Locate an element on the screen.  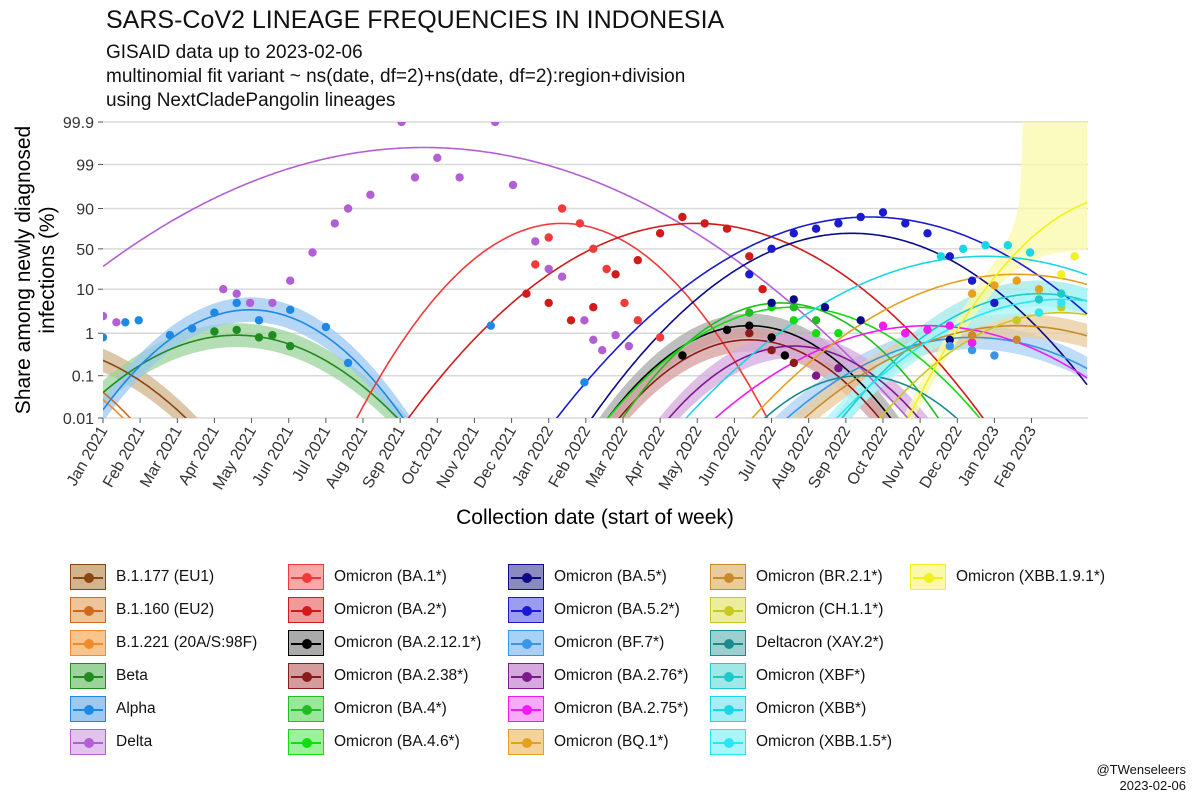
legend-label: Omicron (BA.5*) is located at coordinates (610, 576).